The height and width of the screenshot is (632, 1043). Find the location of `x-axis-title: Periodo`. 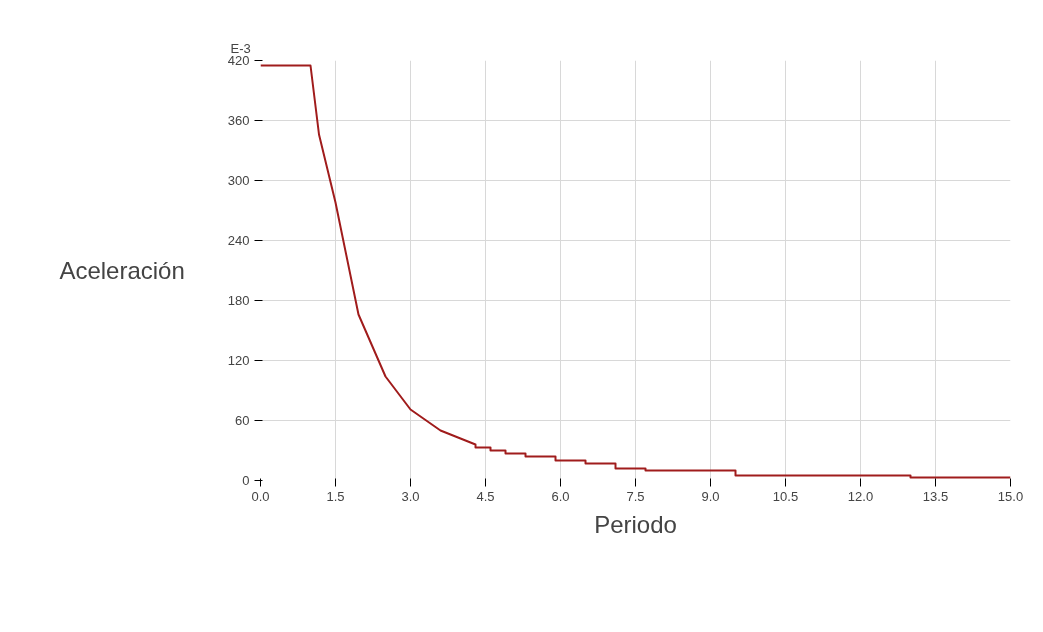

x-axis-title: Periodo is located at coordinates (635, 524).